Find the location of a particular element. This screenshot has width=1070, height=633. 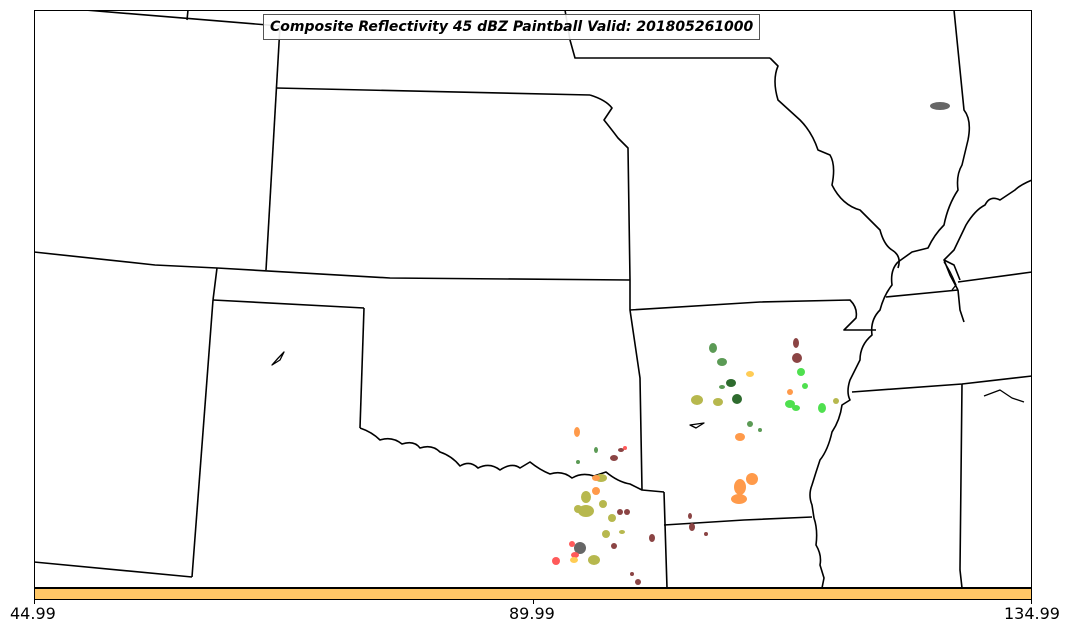

colorbar-tick-label-min: 44.99 is located at coordinates (33, 613).